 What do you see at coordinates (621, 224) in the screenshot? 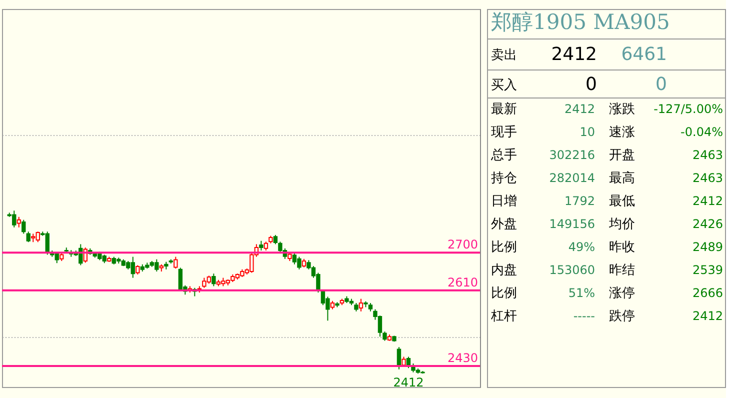
I see `text: 均价` at bounding box center [621, 224].